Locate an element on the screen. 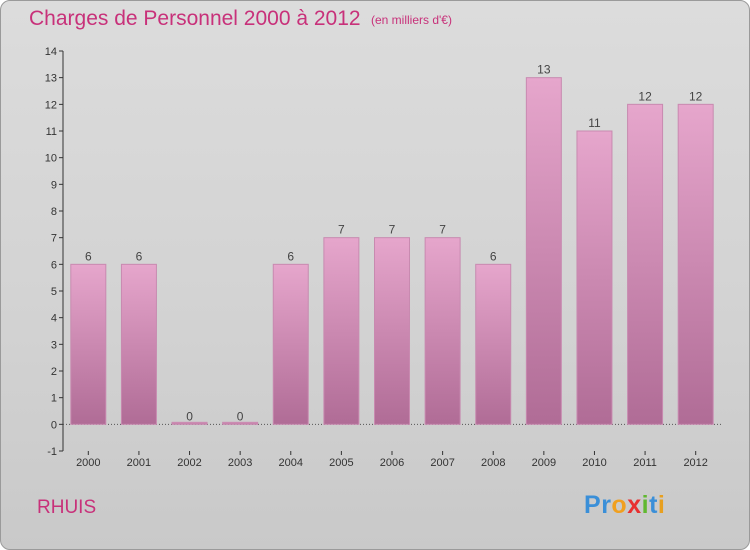 This screenshot has height=550, width=750. y-tick-label: 9 is located at coordinates (54, 185).